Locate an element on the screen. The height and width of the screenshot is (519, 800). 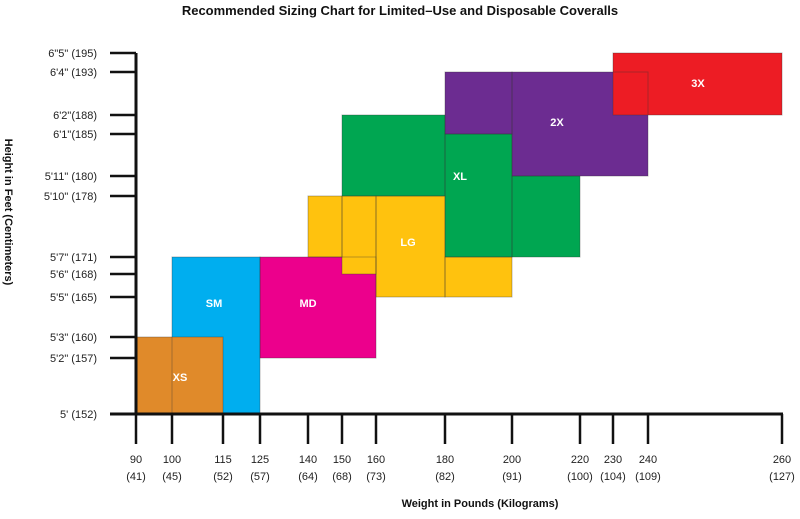
x-tick-sublabel: (57) is located at coordinates (260, 477).